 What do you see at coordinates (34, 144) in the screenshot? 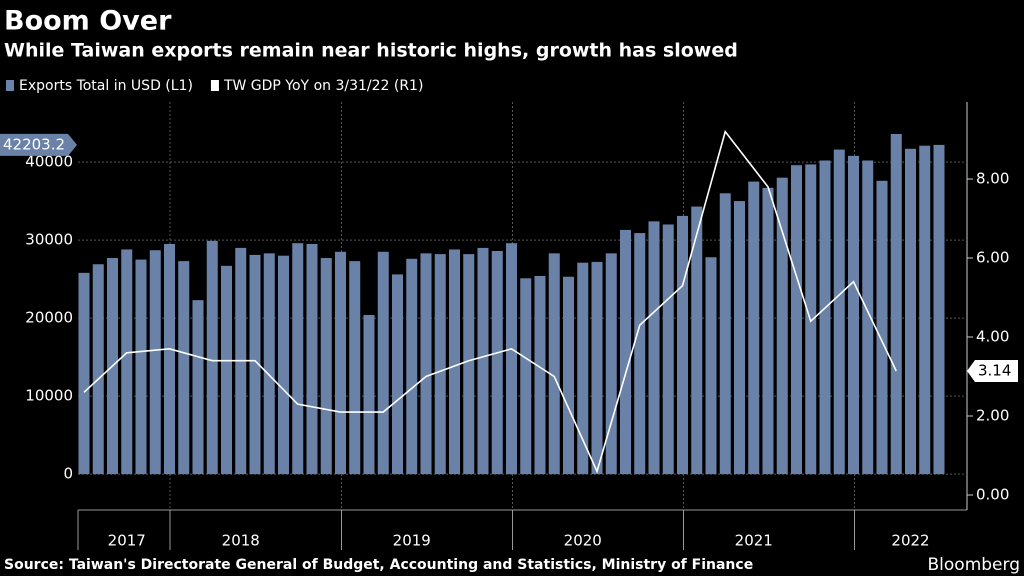
I see `value-tag-label: 42203.2` at bounding box center [34, 144].